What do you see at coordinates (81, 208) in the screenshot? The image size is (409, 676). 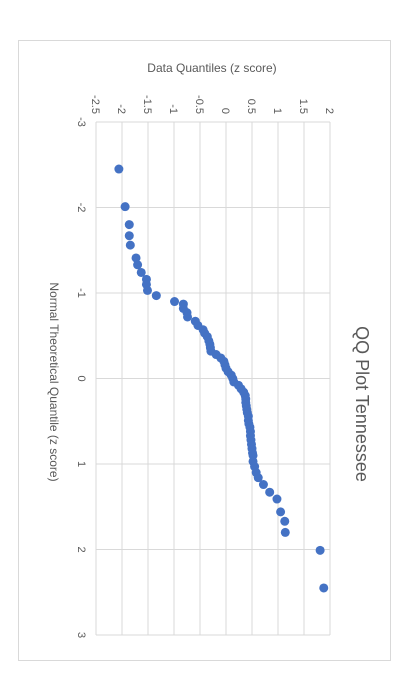 I see `x-tick-label: -2` at bounding box center [81, 208].